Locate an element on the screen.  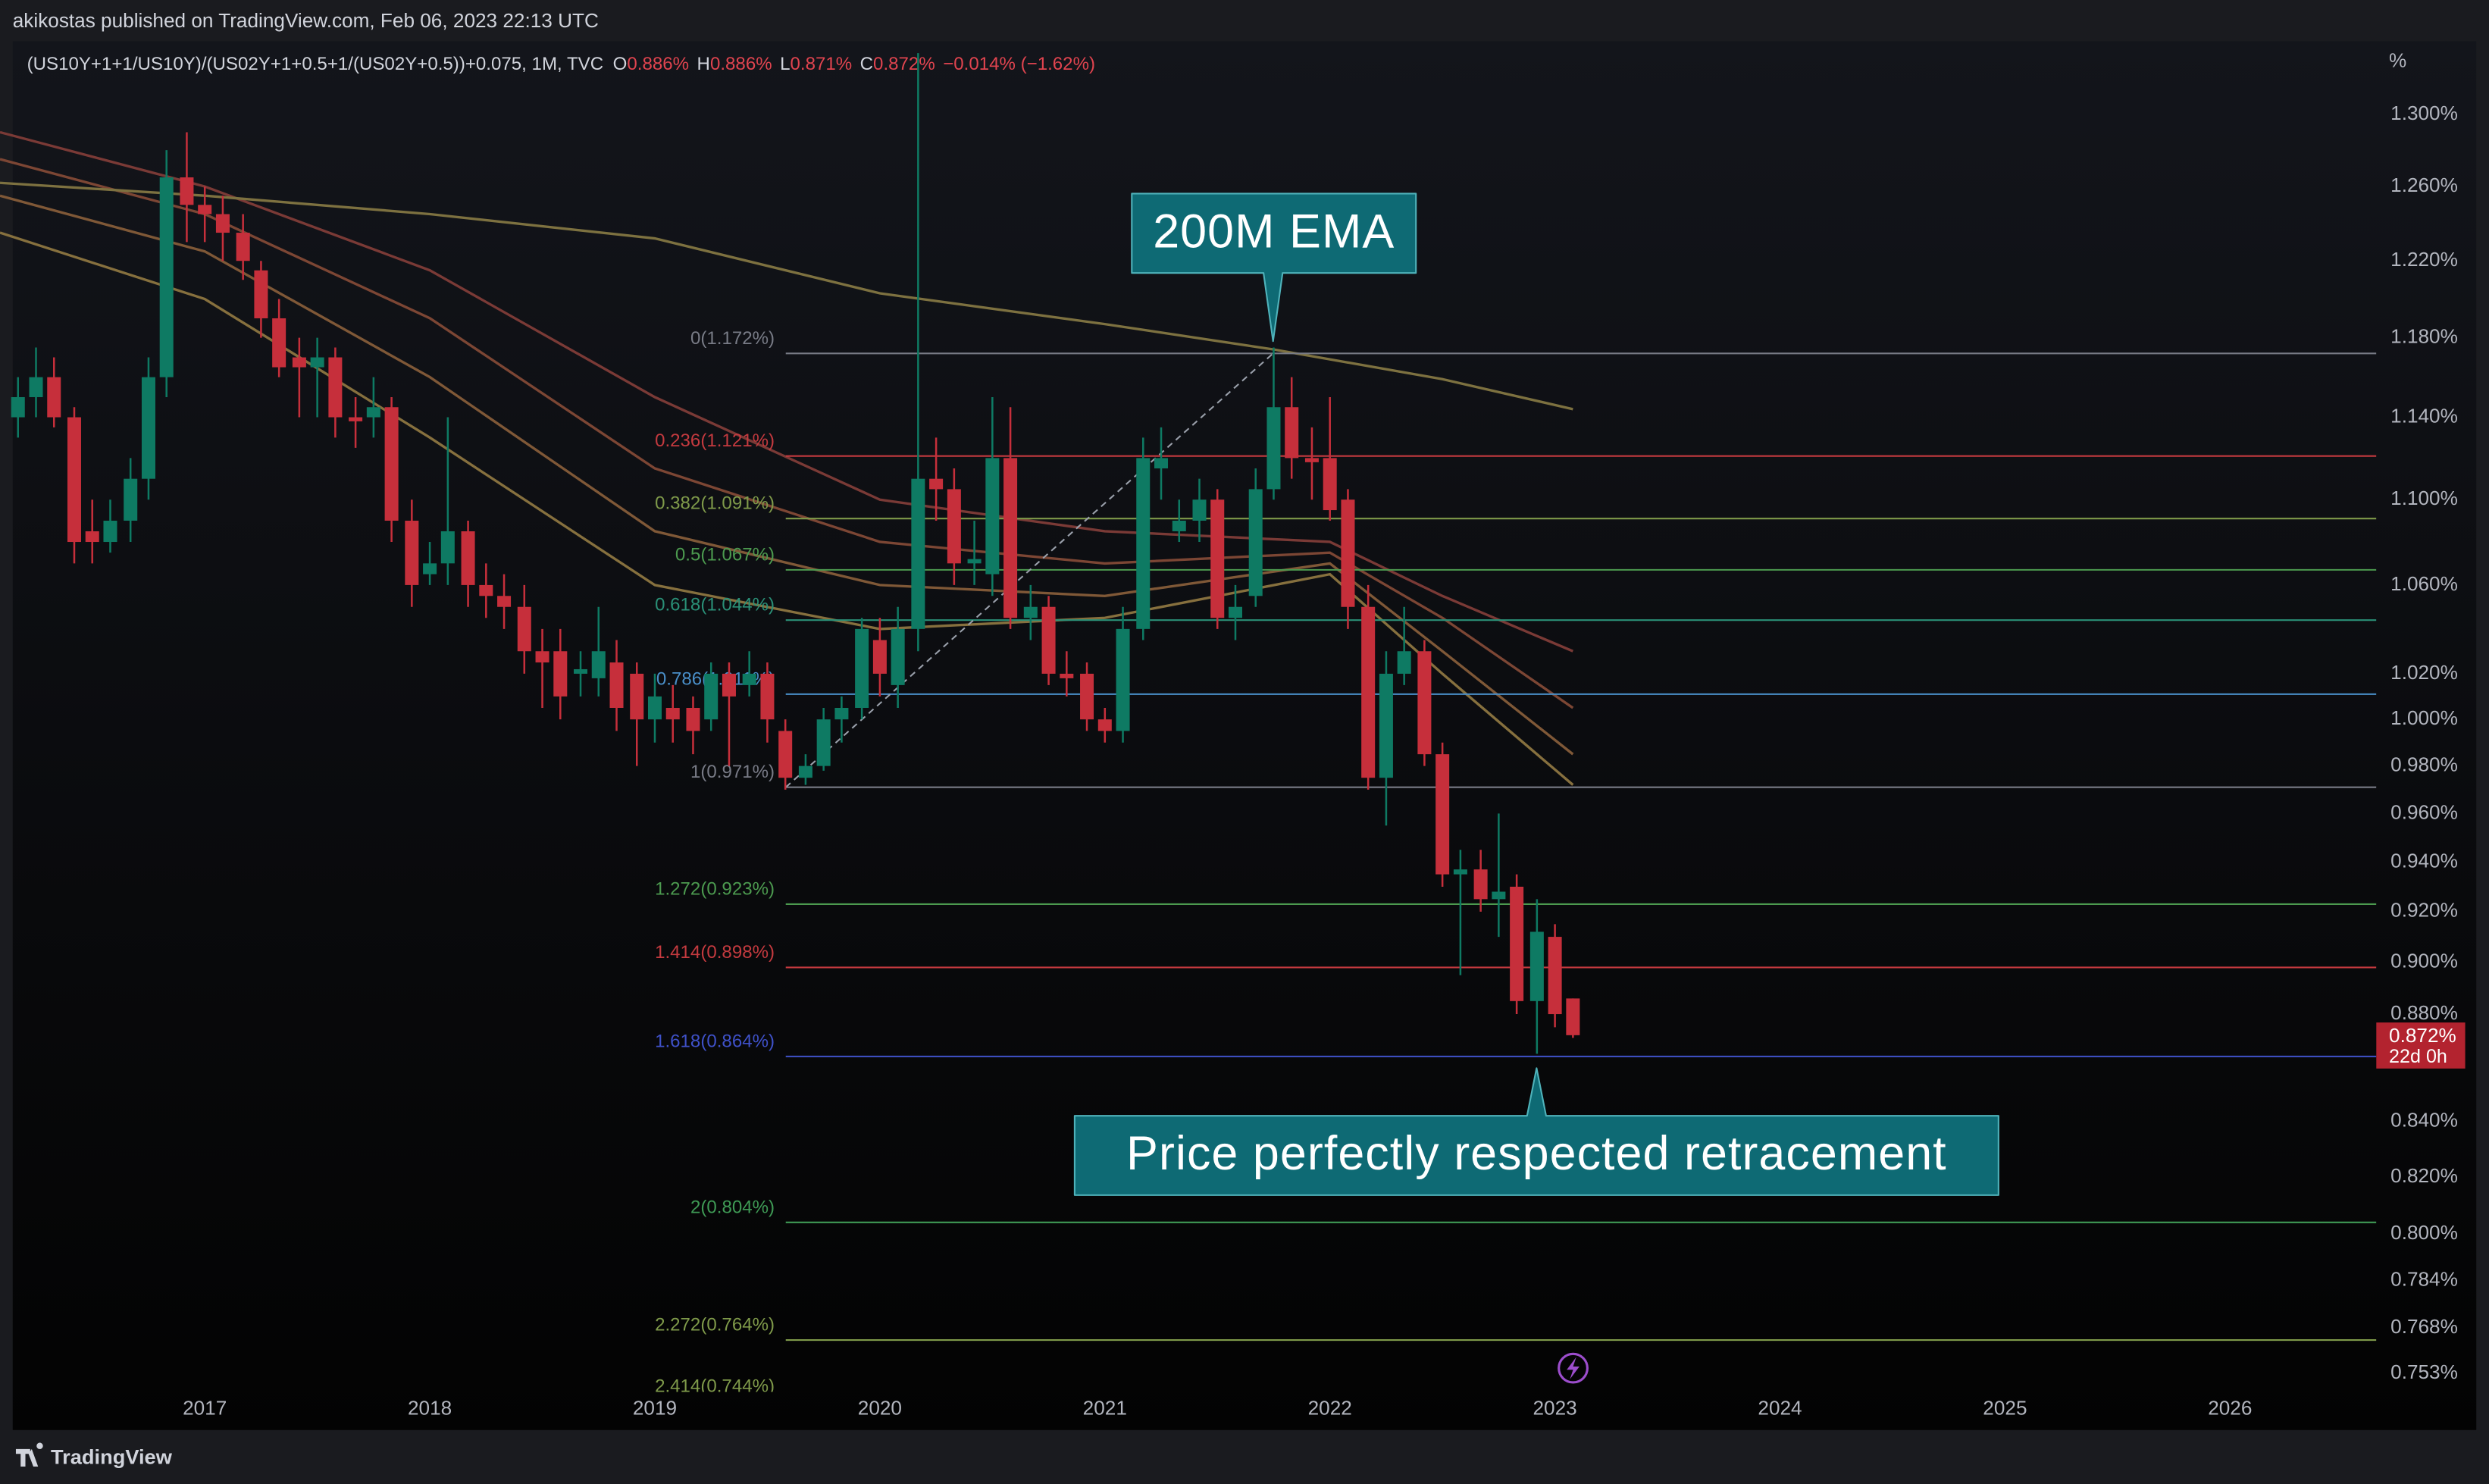
event-bolt is located at coordinates (1573, 1368).